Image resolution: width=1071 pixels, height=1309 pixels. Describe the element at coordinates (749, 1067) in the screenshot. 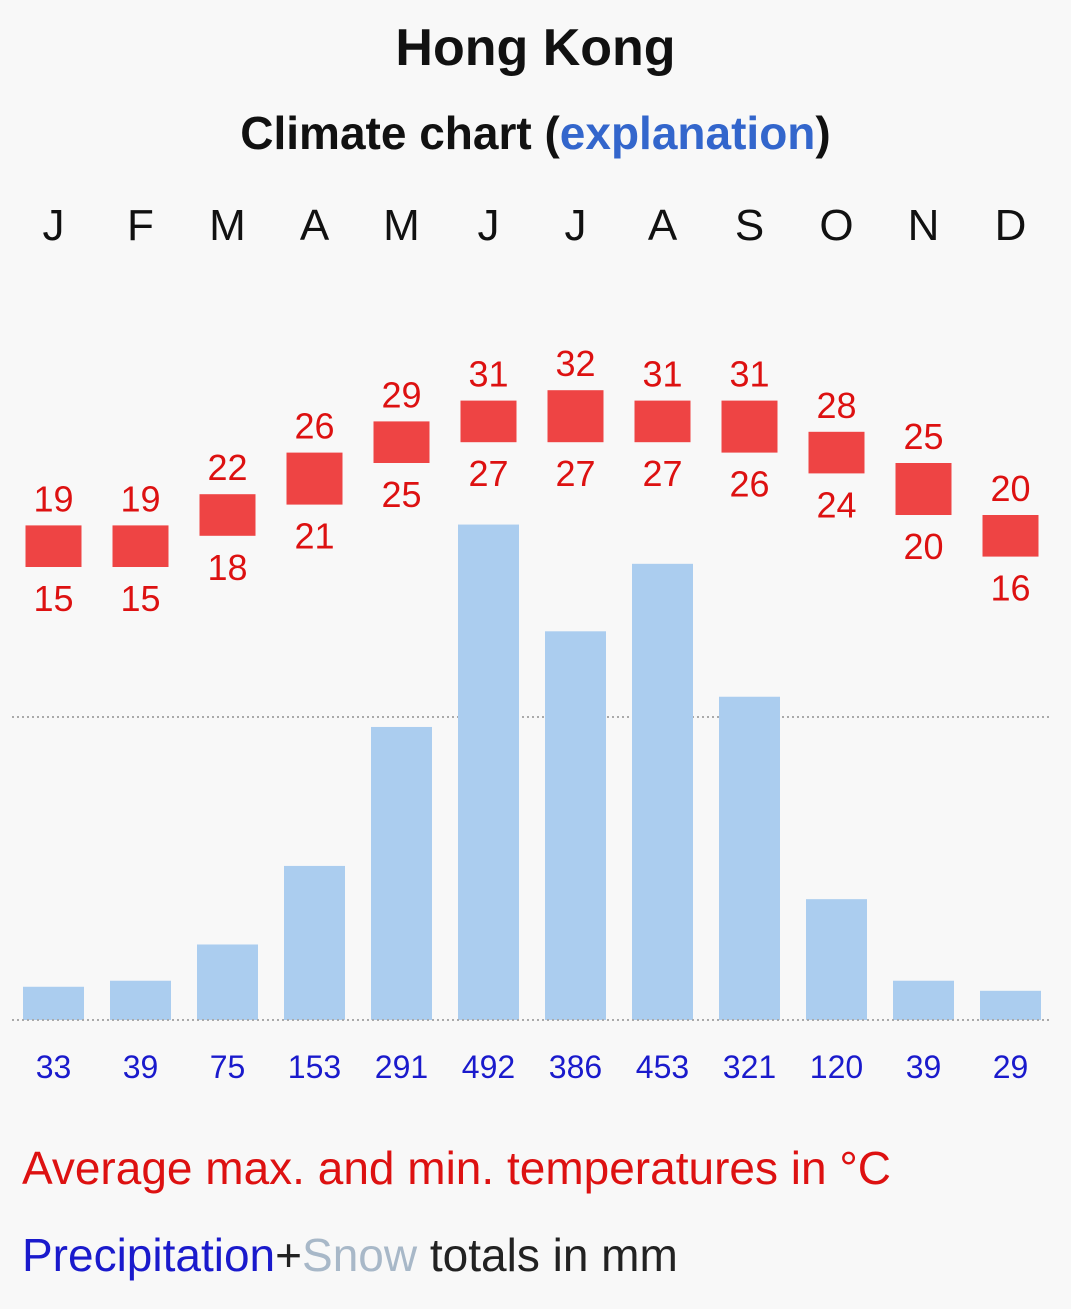

I see `precipitation-value: 321` at that location.